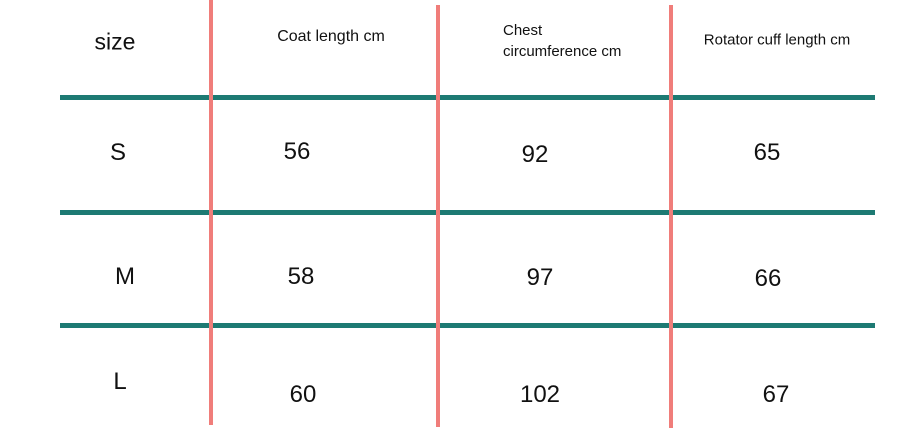  I want to click on table-cell: 65, so click(767, 152).